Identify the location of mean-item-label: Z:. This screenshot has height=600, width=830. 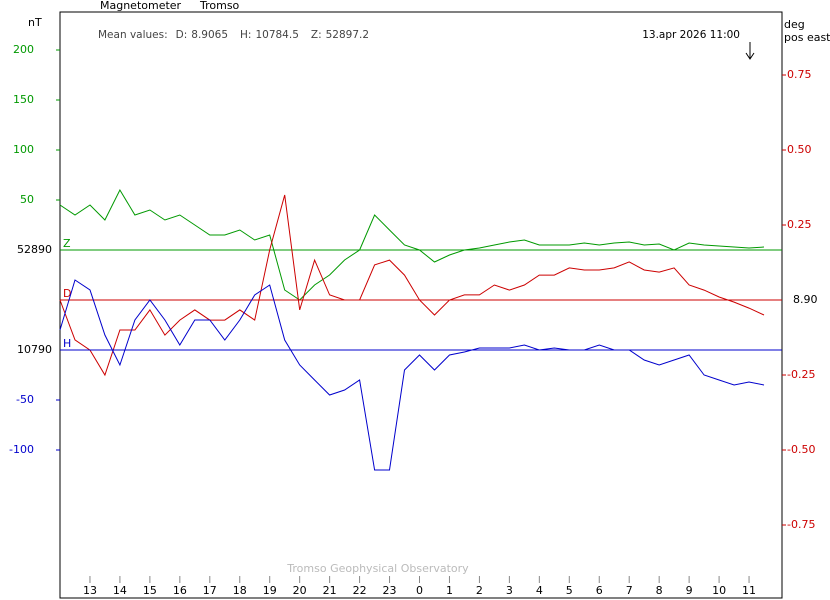
(316, 35).